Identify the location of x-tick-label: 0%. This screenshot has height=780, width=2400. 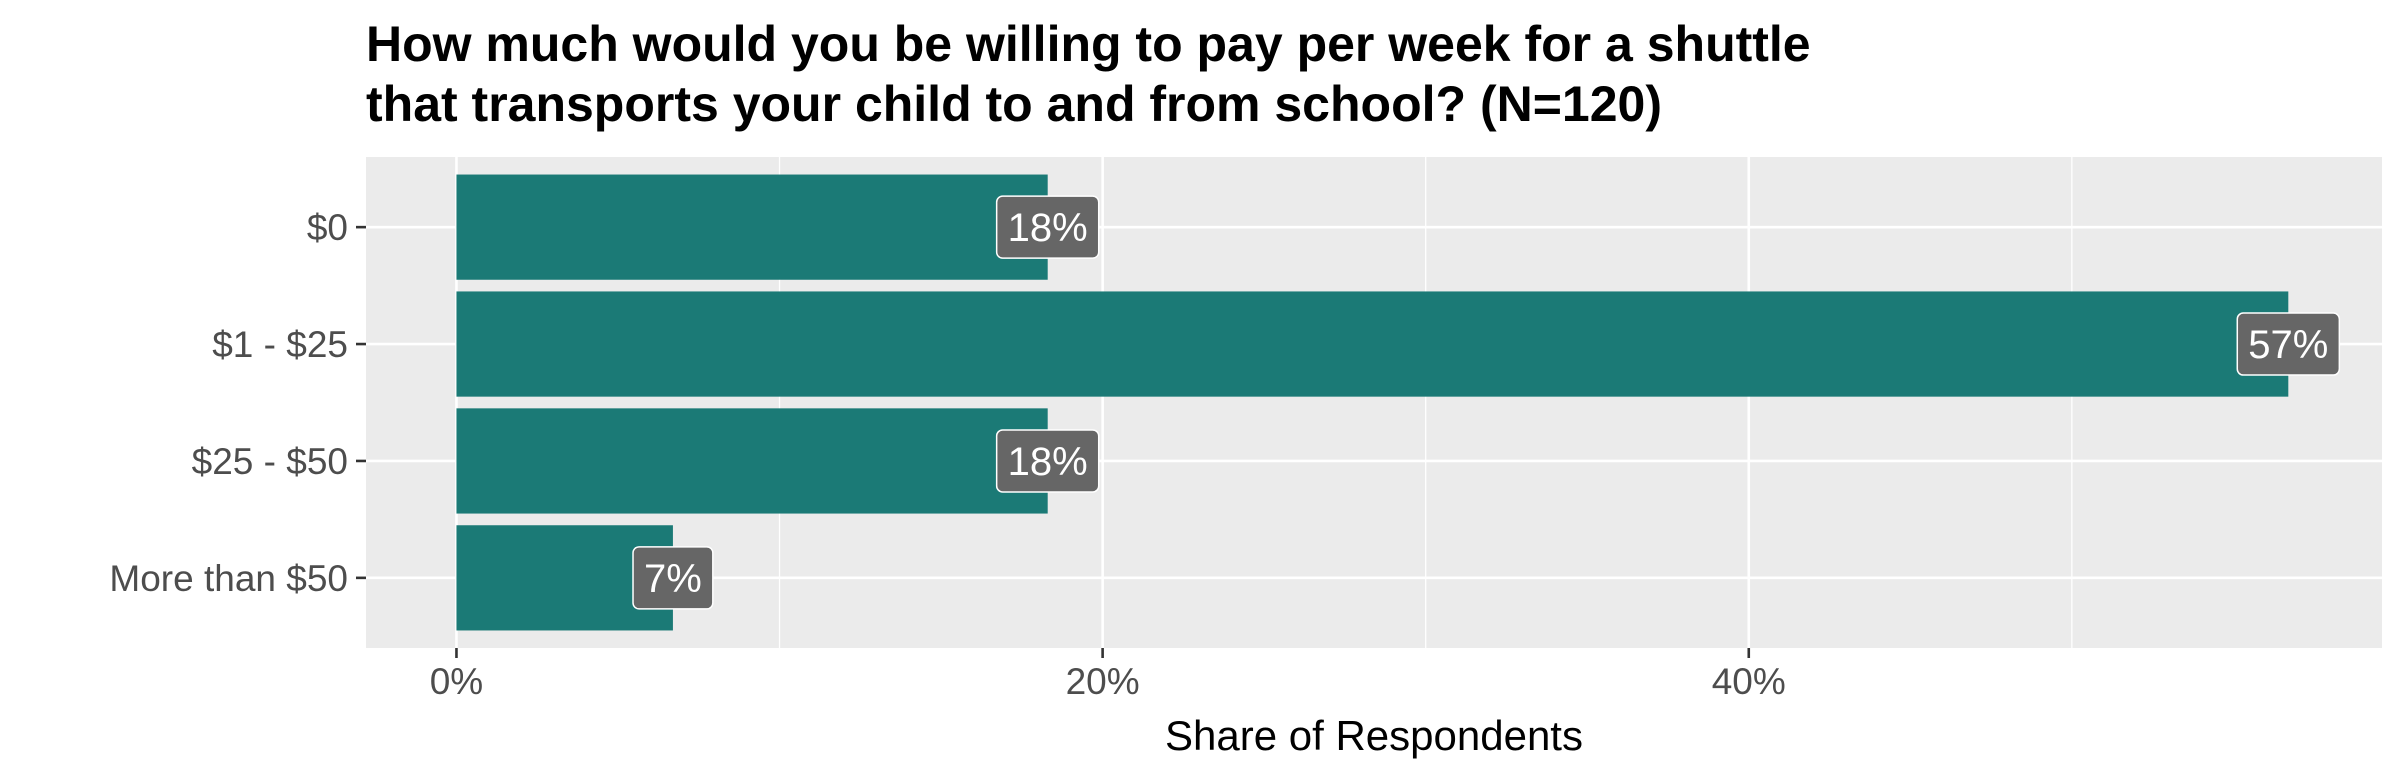
(456, 681).